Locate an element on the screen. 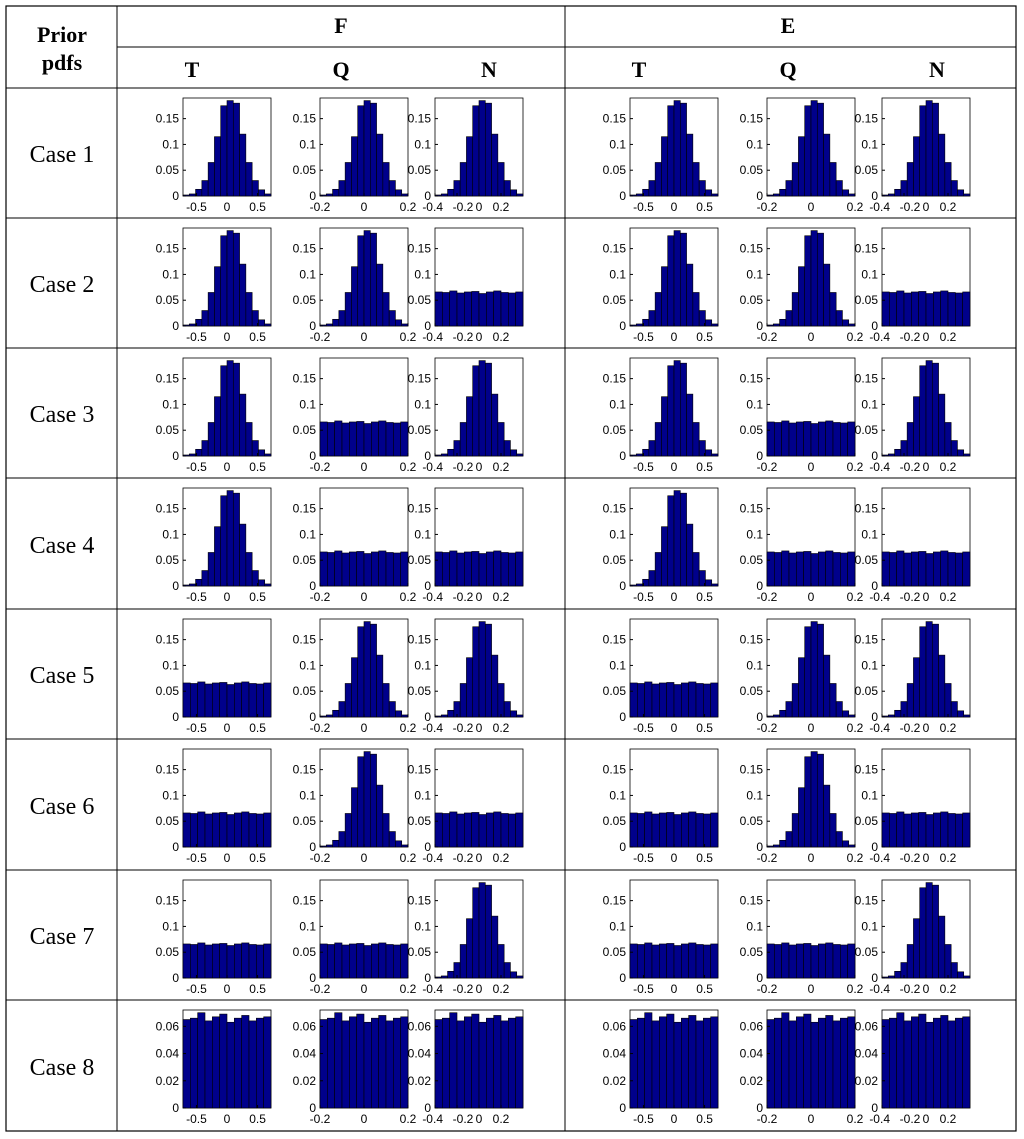 The height and width of the screenshot is (1139, 1024). y-tick-label: 0.04 is located at coordinates (615, 1054).